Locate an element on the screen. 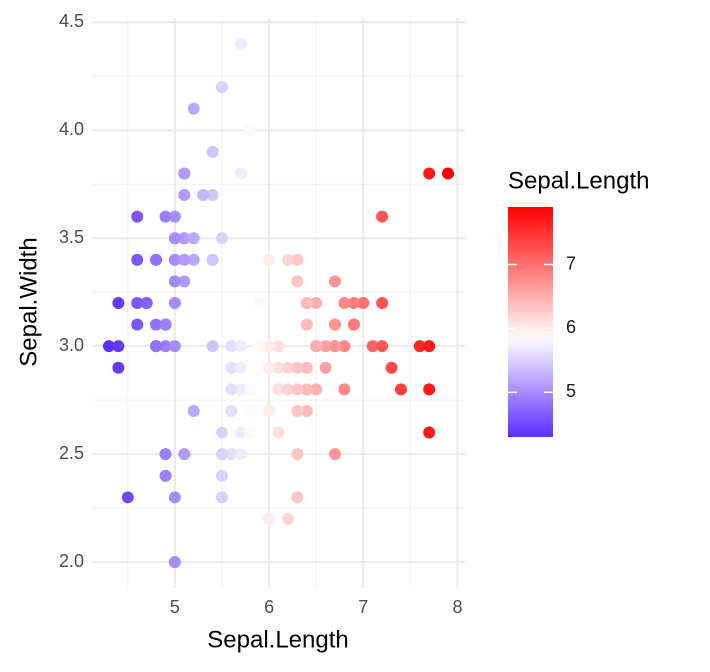 This screenshot has height=672, width=710. y-tick-label: 3.5 is located at coordinates (71, 237).